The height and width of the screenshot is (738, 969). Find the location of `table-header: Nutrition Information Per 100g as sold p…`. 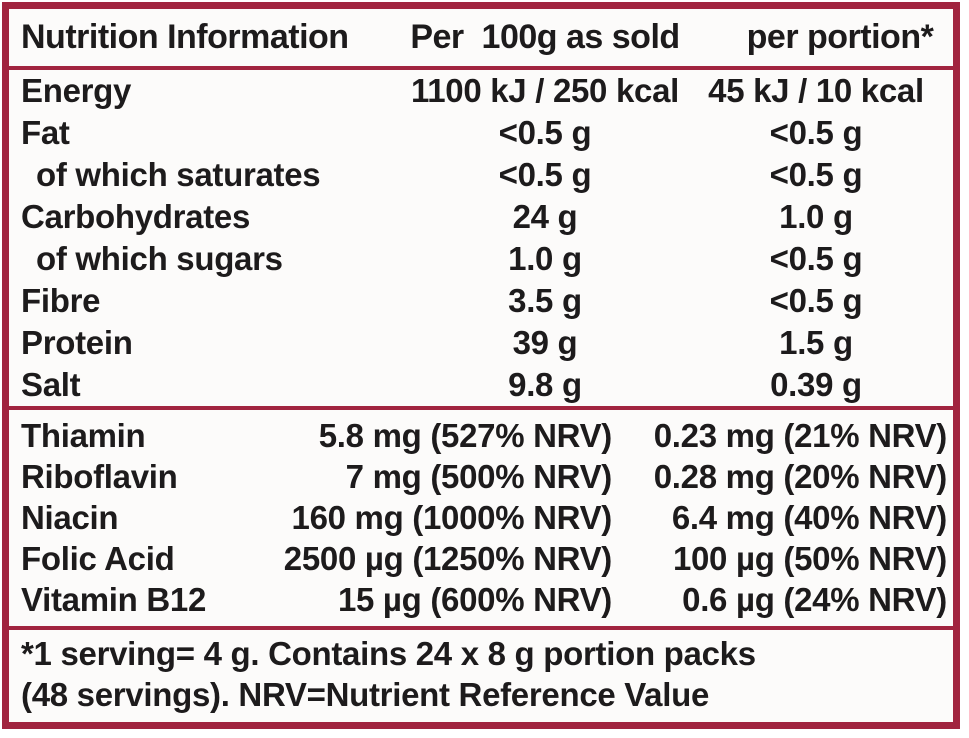

table-header: Nutrition Information Per 100g as sold p… is located at coordinates (481, 37).